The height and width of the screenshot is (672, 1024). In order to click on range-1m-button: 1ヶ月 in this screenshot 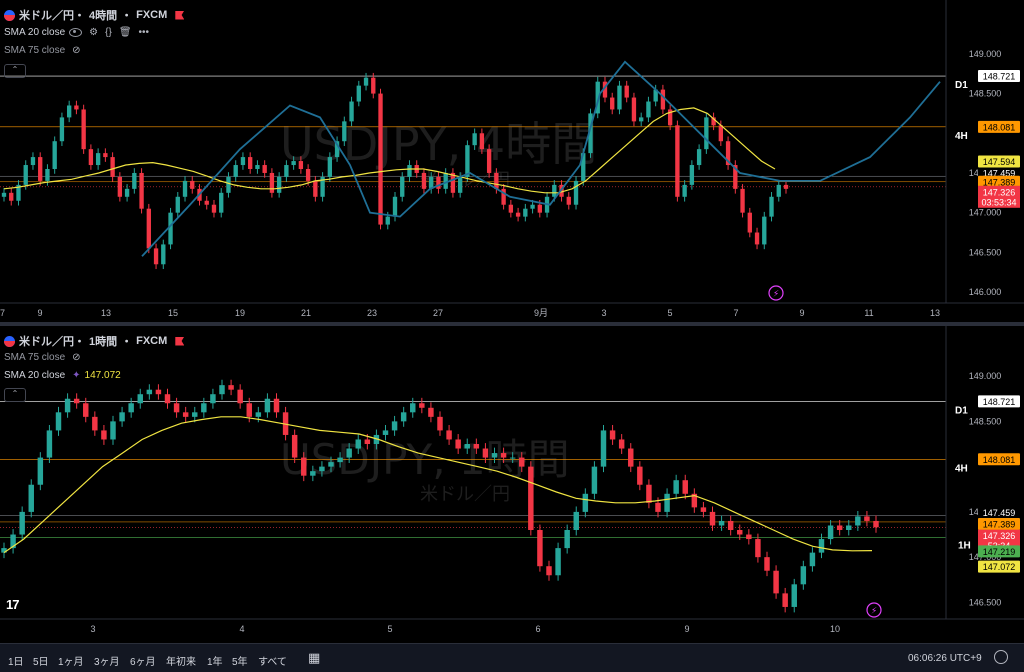, I will do `click(71, 662)`.